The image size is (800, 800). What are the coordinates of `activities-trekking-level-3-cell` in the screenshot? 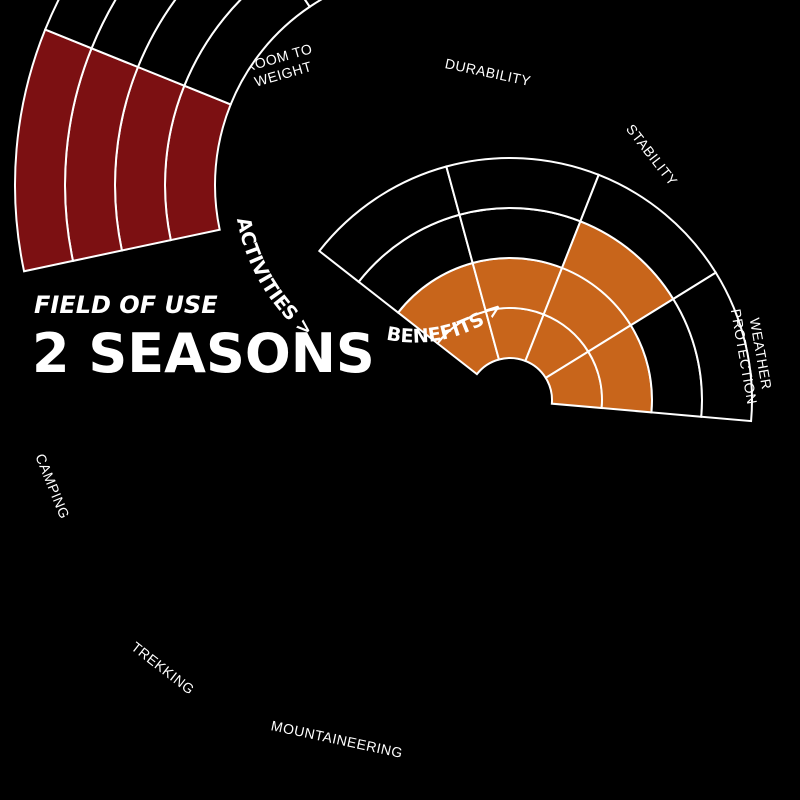 It's located at (133, 34).